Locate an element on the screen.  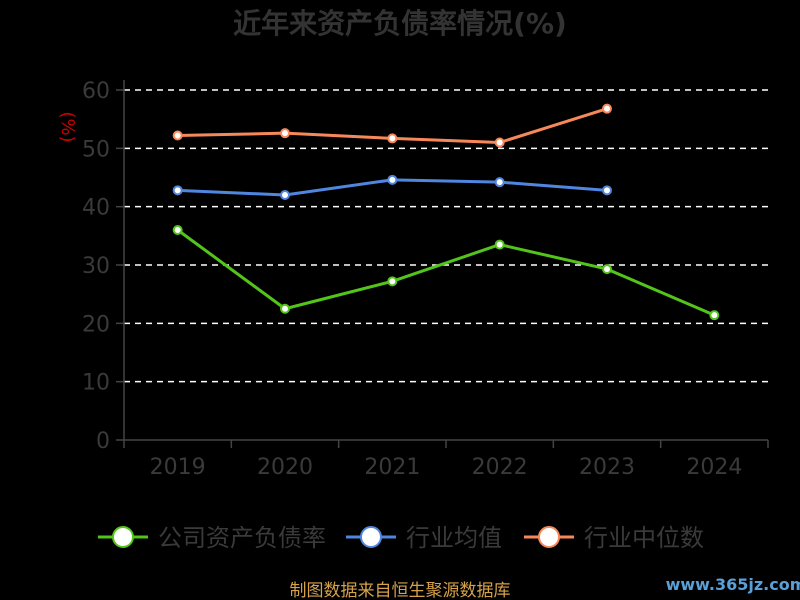
legend-item-0: 公司资产负债率 is located at coordinates (212, 538).